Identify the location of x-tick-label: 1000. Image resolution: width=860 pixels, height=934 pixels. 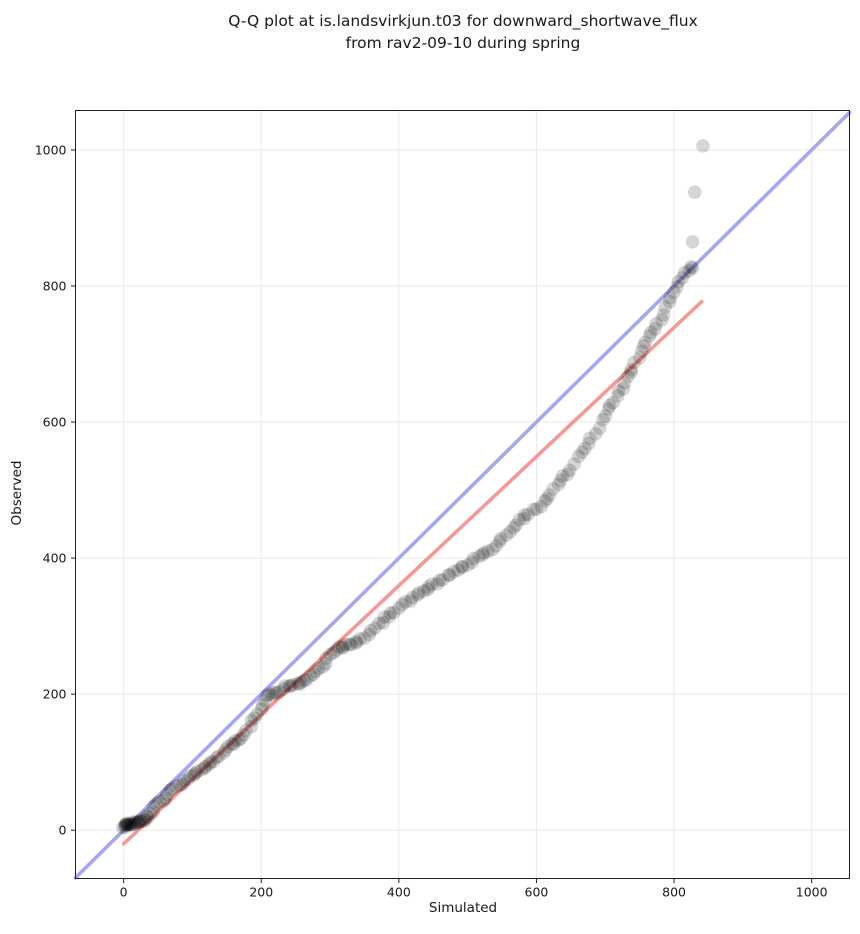
(812, 892).